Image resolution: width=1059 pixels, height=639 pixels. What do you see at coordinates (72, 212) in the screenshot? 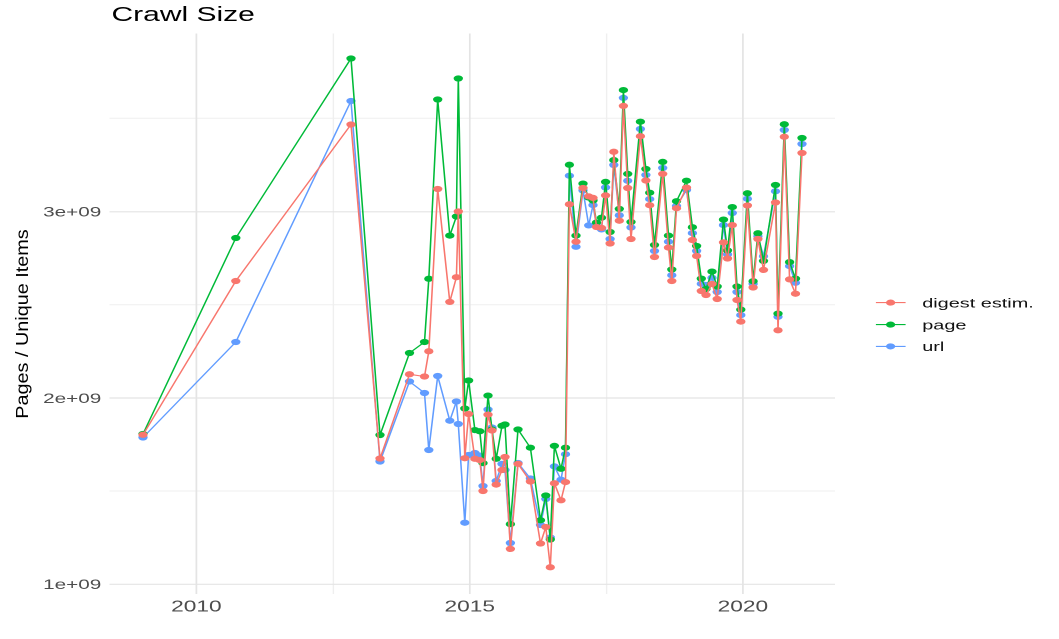
I see `svg-text: 3e+09` at bounding box center [72, 212].